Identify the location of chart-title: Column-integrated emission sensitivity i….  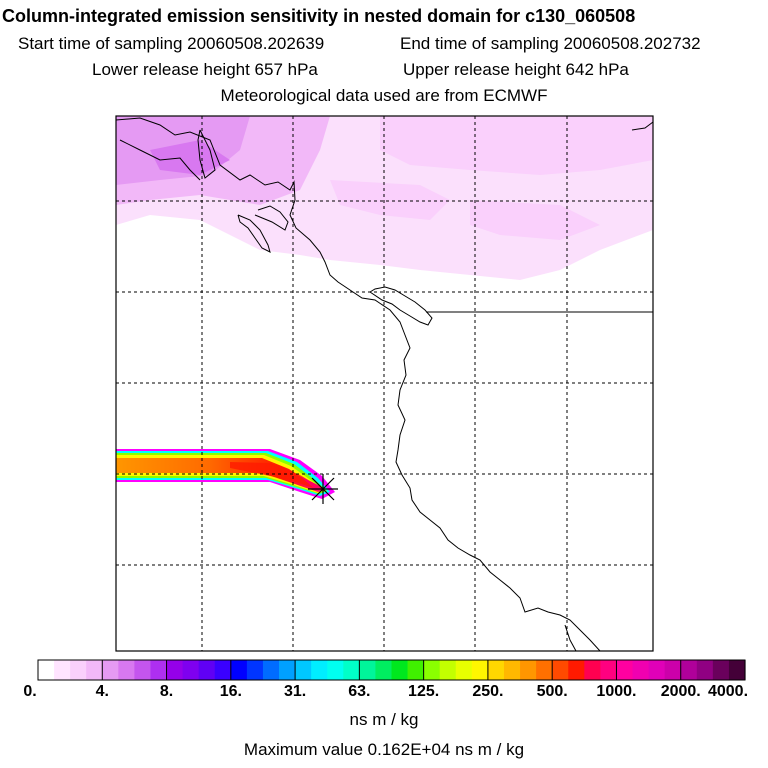
(319, 16).